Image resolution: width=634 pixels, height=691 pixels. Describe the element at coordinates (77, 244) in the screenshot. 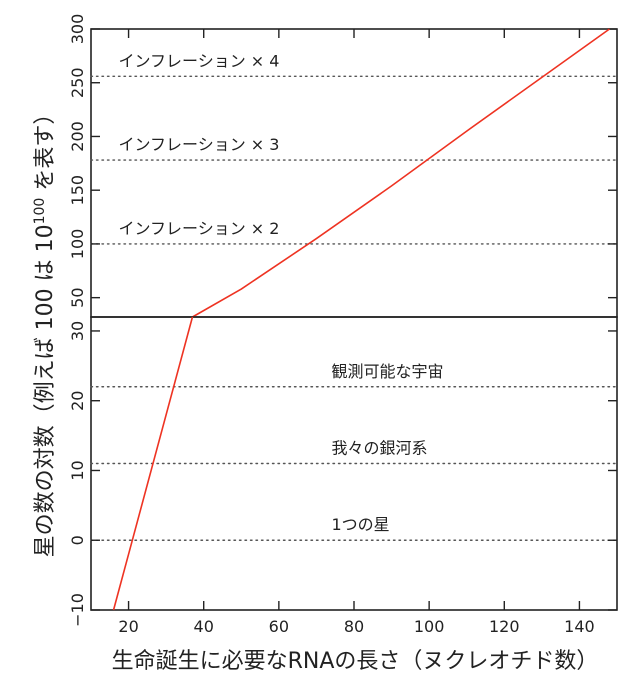

I see `y-tick-label: 100` at that location.